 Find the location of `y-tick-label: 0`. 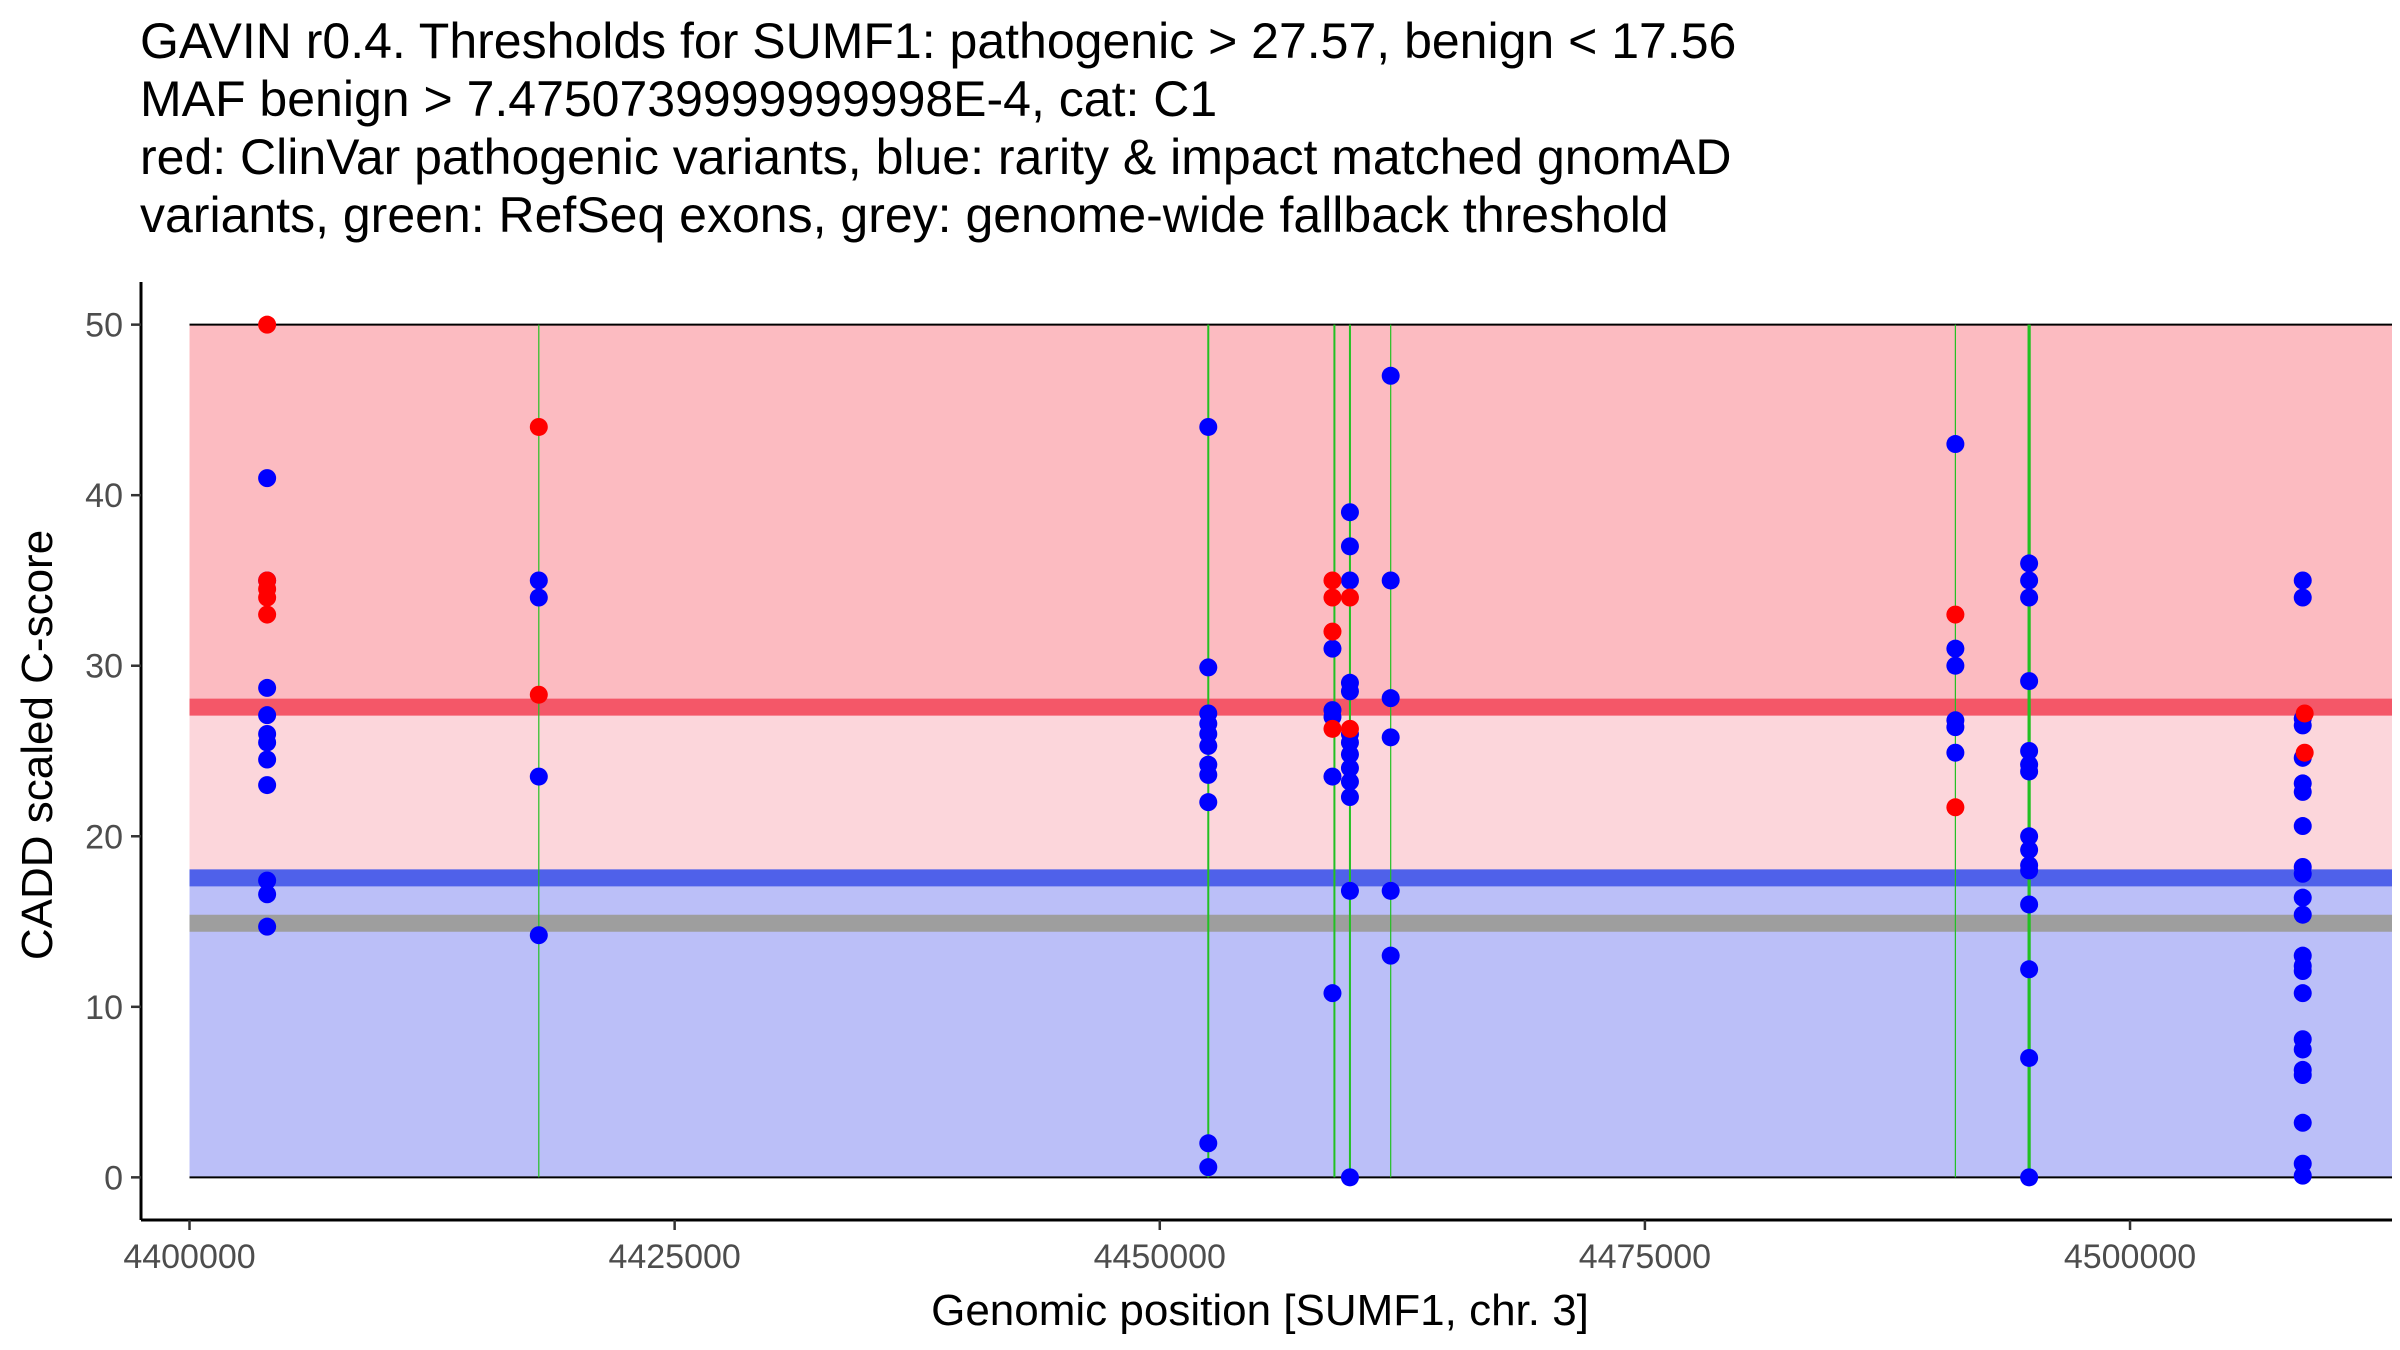

y-tick-label: 0 is located at coordinates (113, 1178).